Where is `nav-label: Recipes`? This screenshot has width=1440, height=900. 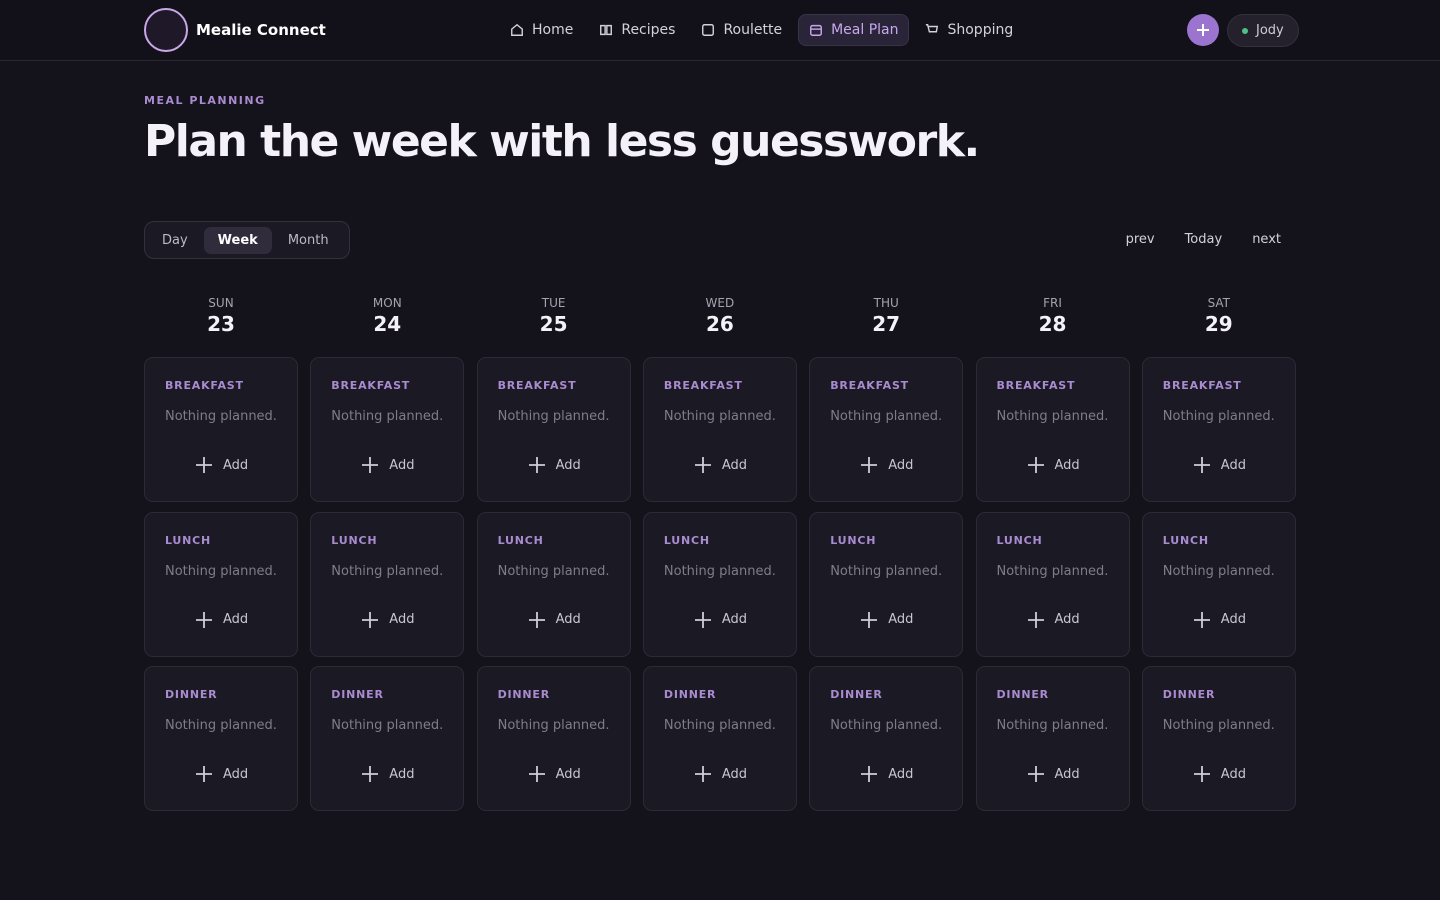 nav-label: Recipes is located at coordinates (648, 30).